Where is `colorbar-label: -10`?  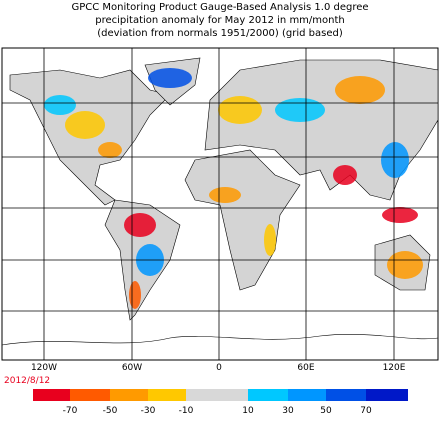
colorbar-label: -10 is located at coordinates (186, 411).